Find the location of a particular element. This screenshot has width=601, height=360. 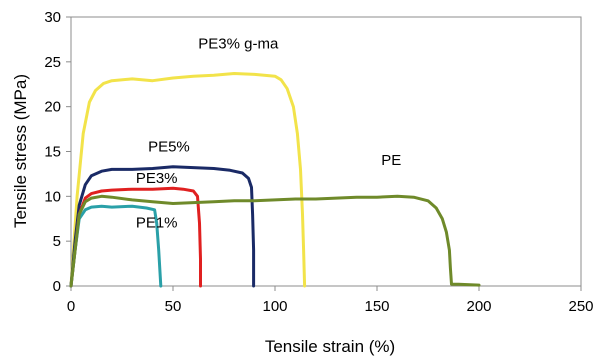

x-tick-label: 0 is located at coordinates (71, 306).